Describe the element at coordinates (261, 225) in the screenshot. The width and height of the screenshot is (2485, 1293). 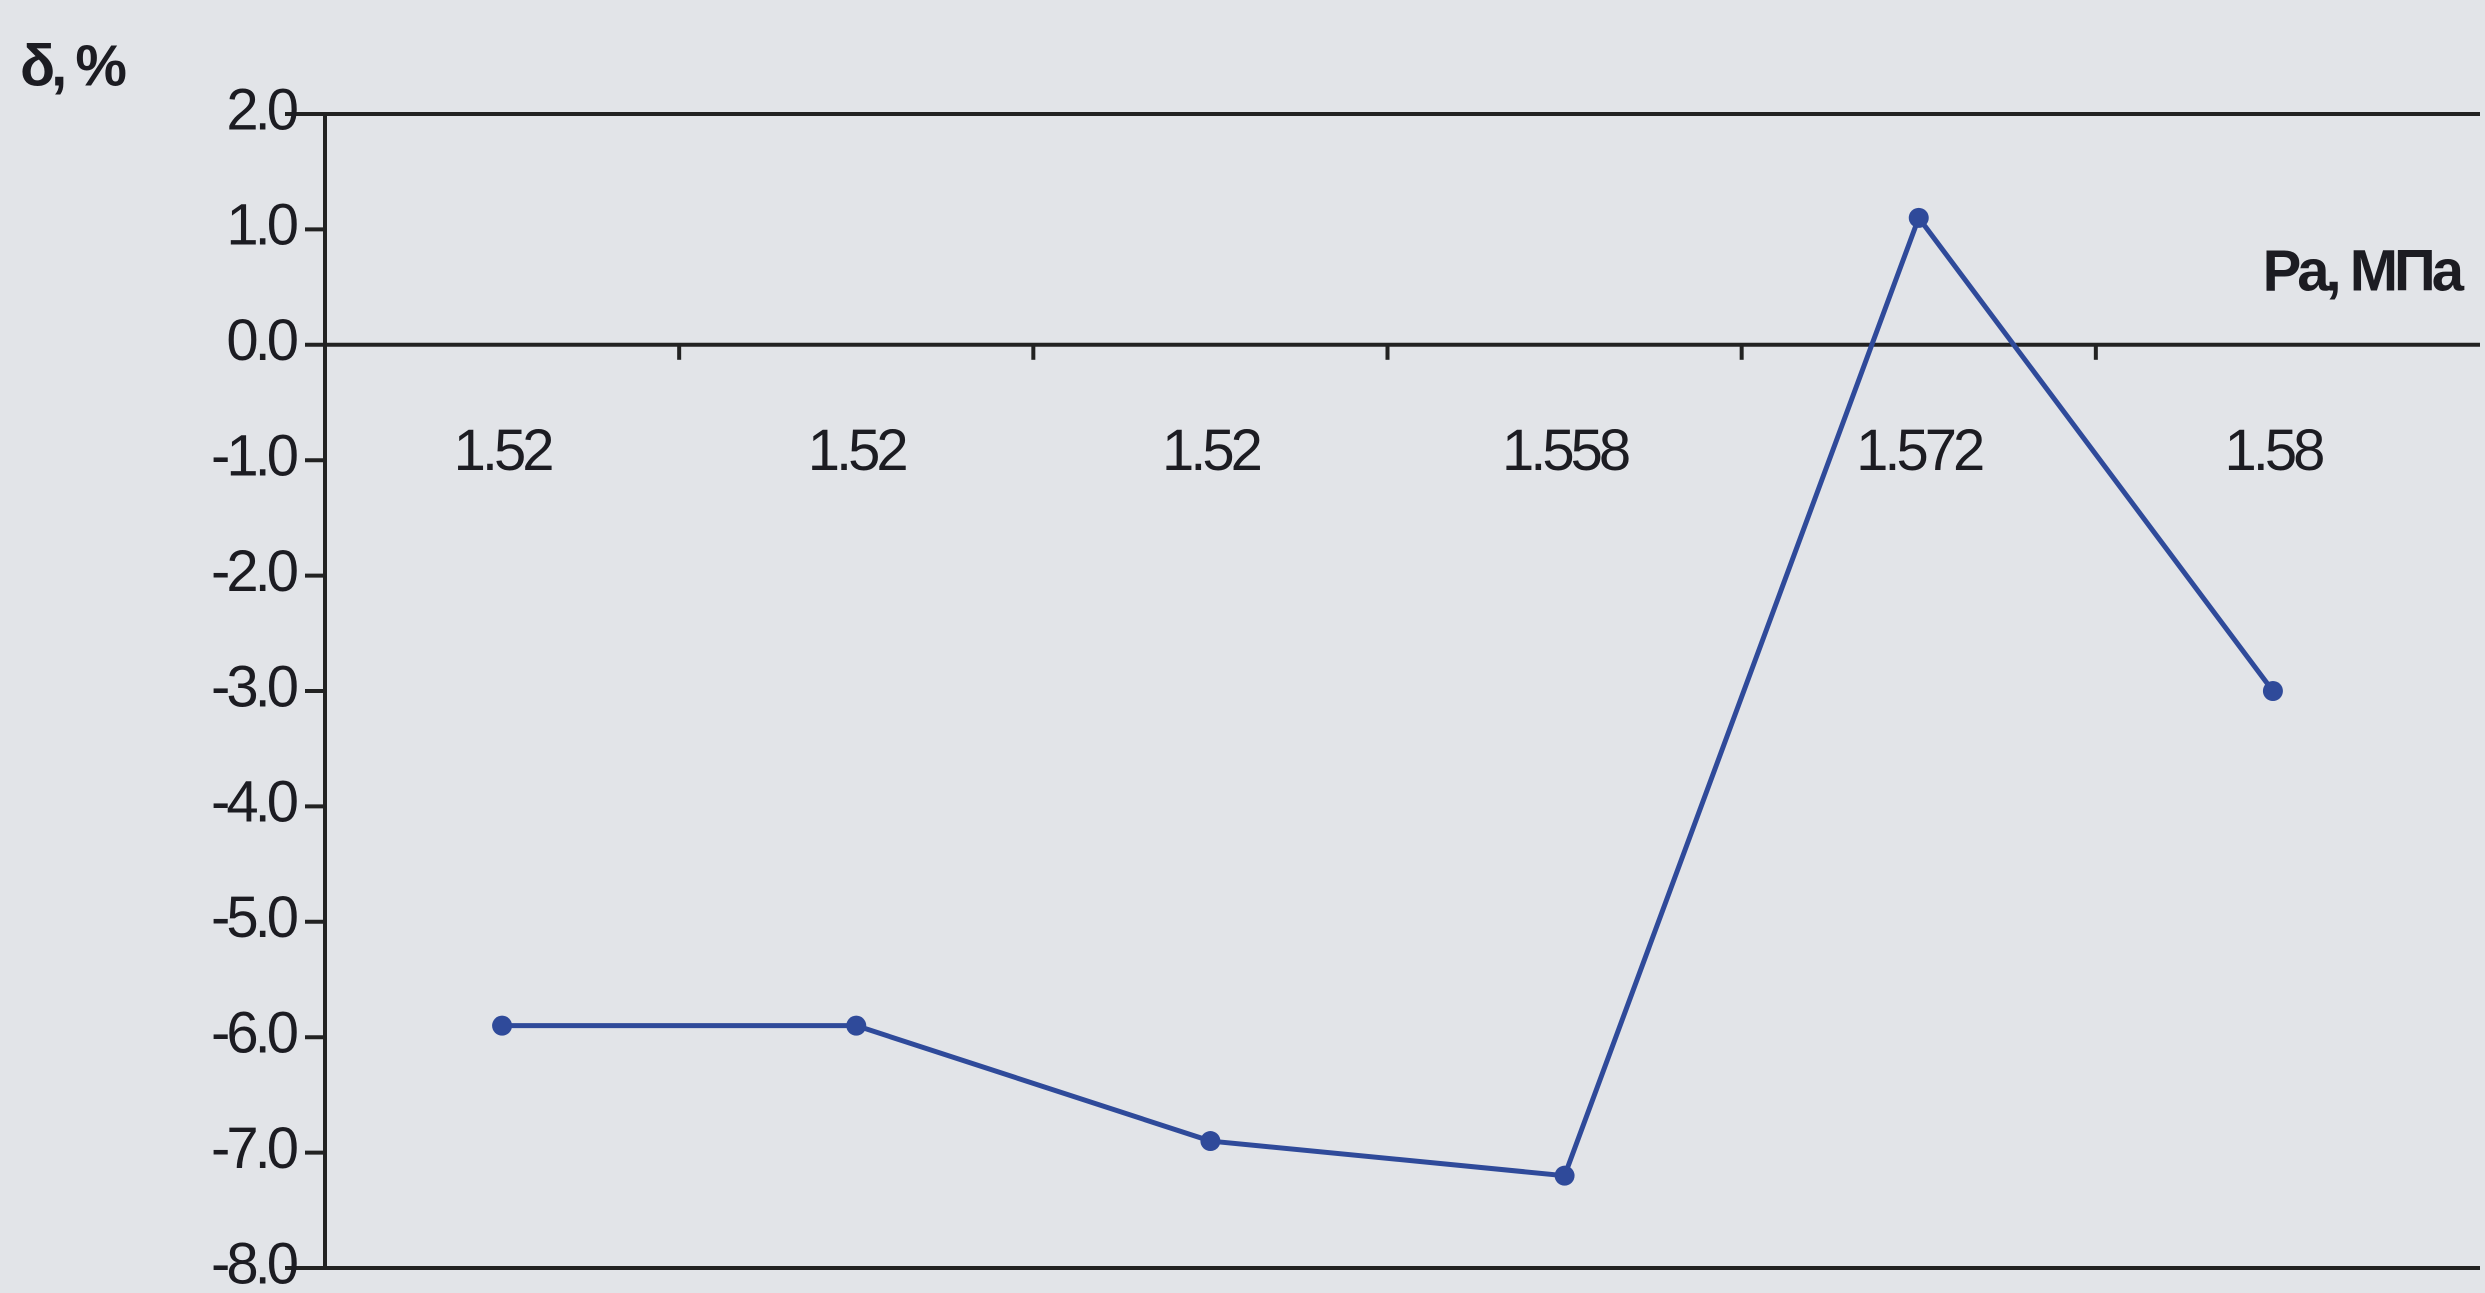
I see `y-tick-label: 1.0` at that location.